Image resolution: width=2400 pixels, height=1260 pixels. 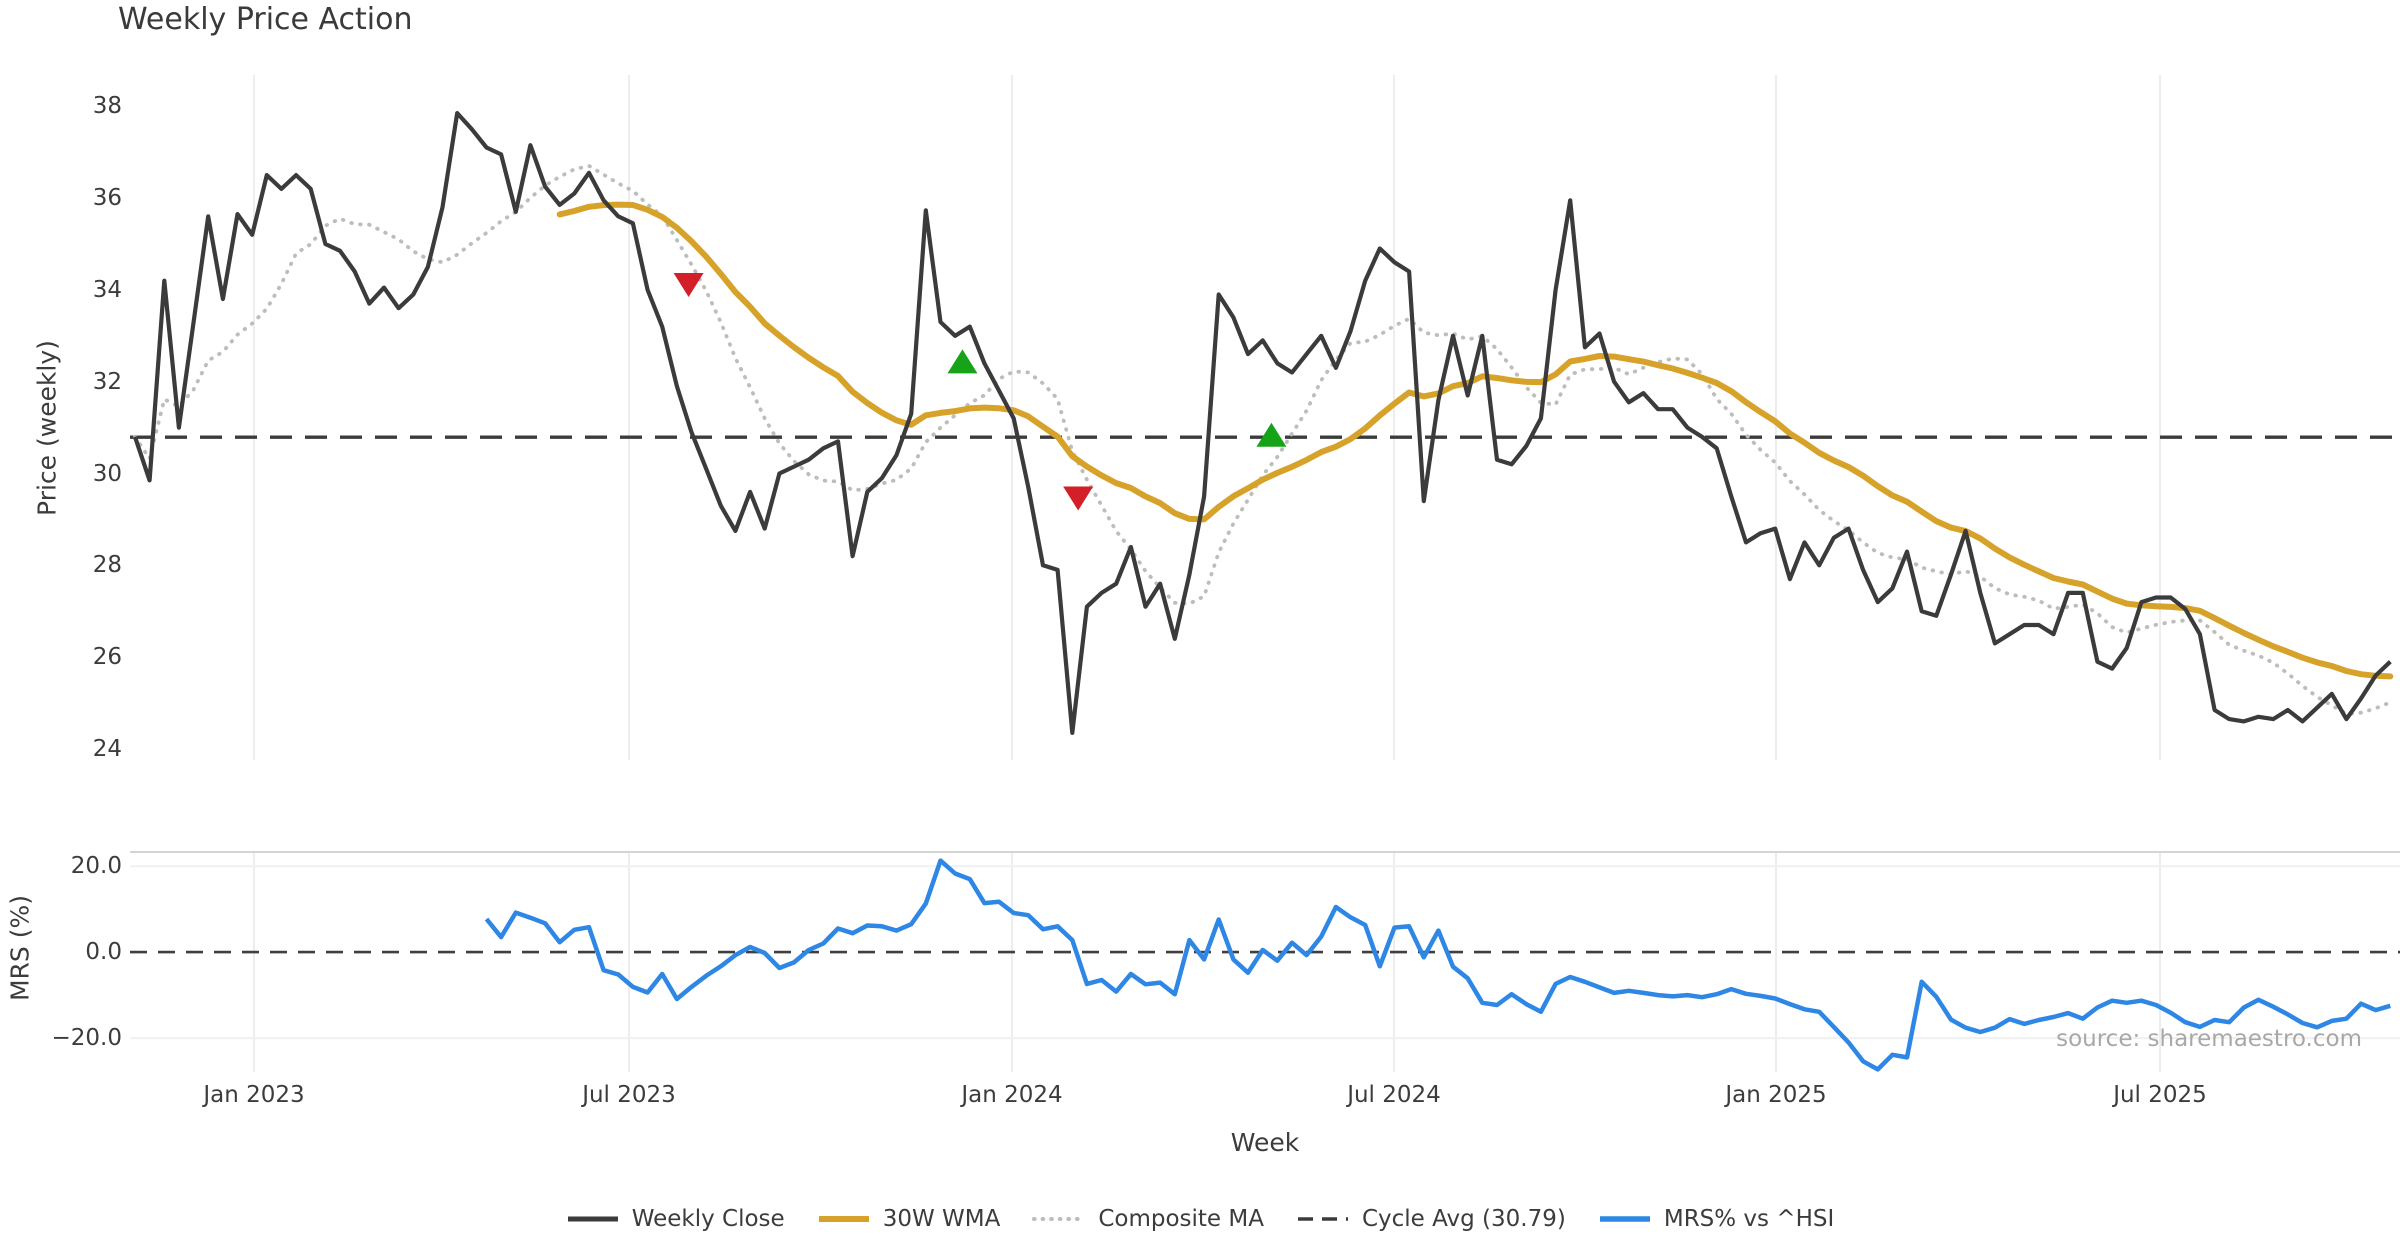 What do you see at coordinates (629, 1095) in the screenshot?
I see `x-tick-label: Jul 2023` at bounding box center [629, 1095].